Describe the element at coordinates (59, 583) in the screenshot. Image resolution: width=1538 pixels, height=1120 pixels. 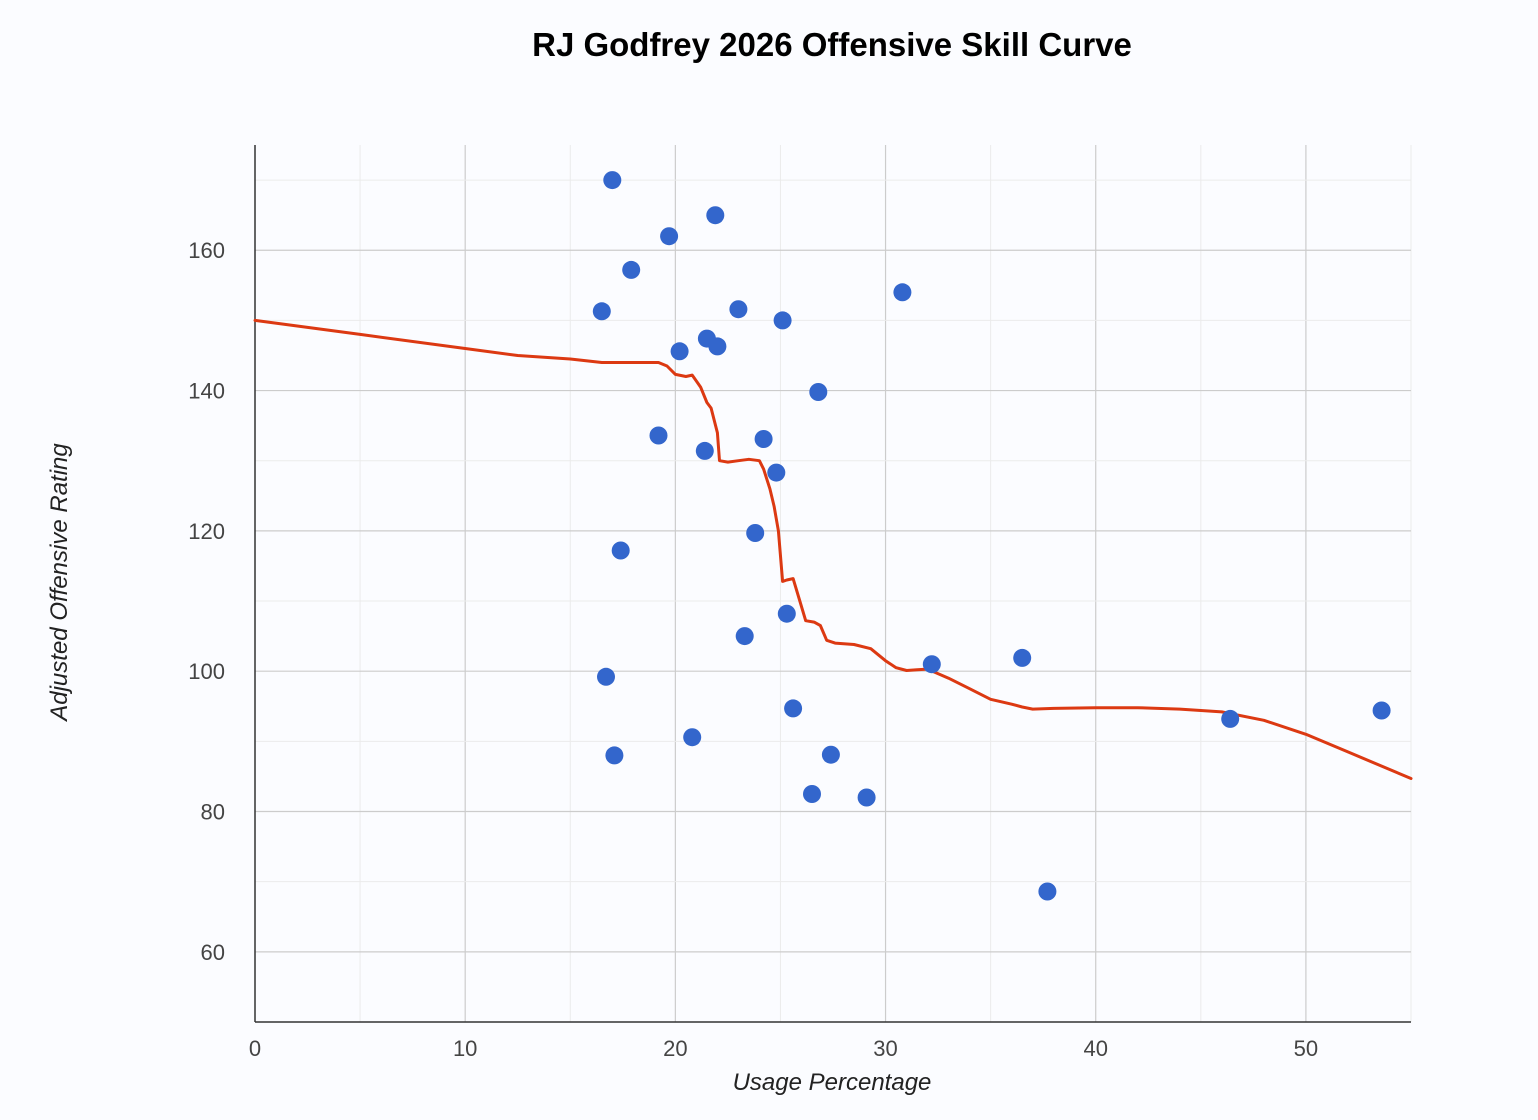
I see `y-axis-title: Adjusted Offensive Rating` at that location.